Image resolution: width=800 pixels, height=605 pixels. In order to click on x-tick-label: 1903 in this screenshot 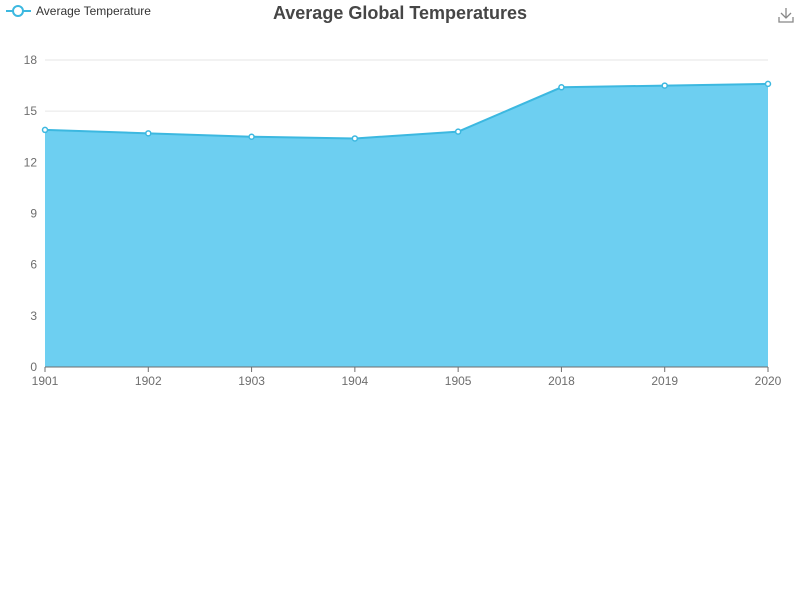, I will do `click(251, 381)`.